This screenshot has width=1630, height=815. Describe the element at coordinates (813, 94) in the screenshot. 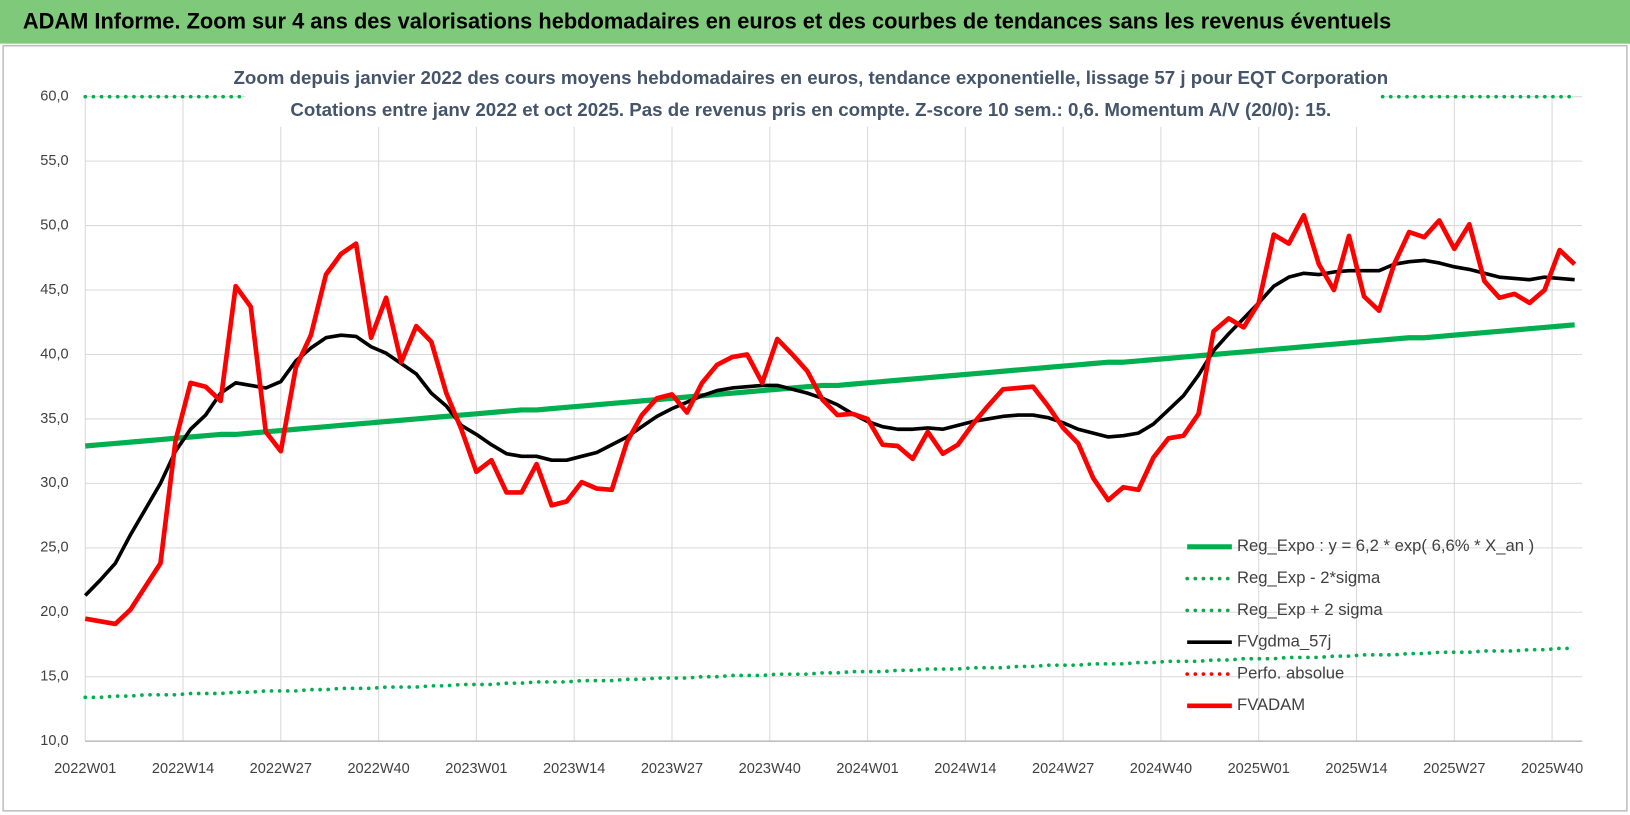

I see `title-backdrop` at that location.